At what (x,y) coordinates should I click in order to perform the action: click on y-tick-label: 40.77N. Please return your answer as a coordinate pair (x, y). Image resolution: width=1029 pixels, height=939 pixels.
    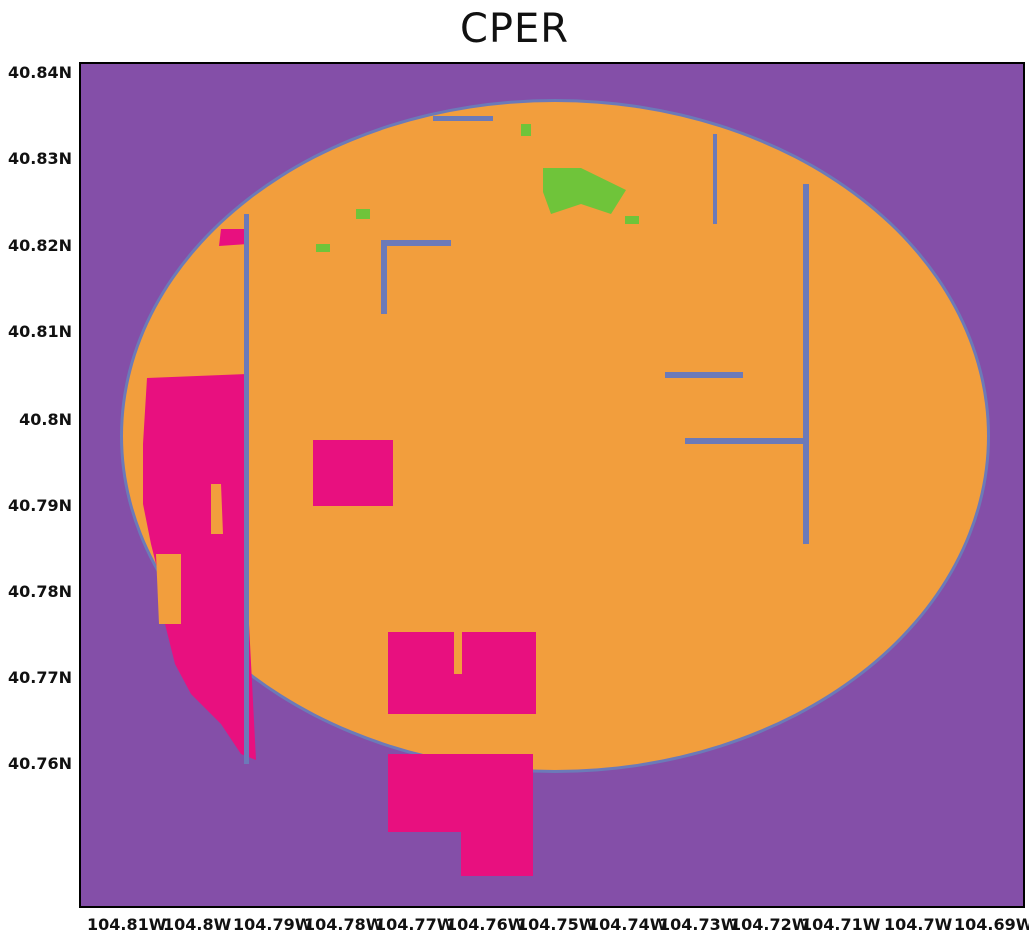
    Looking at the image, I should click on (40, 677).